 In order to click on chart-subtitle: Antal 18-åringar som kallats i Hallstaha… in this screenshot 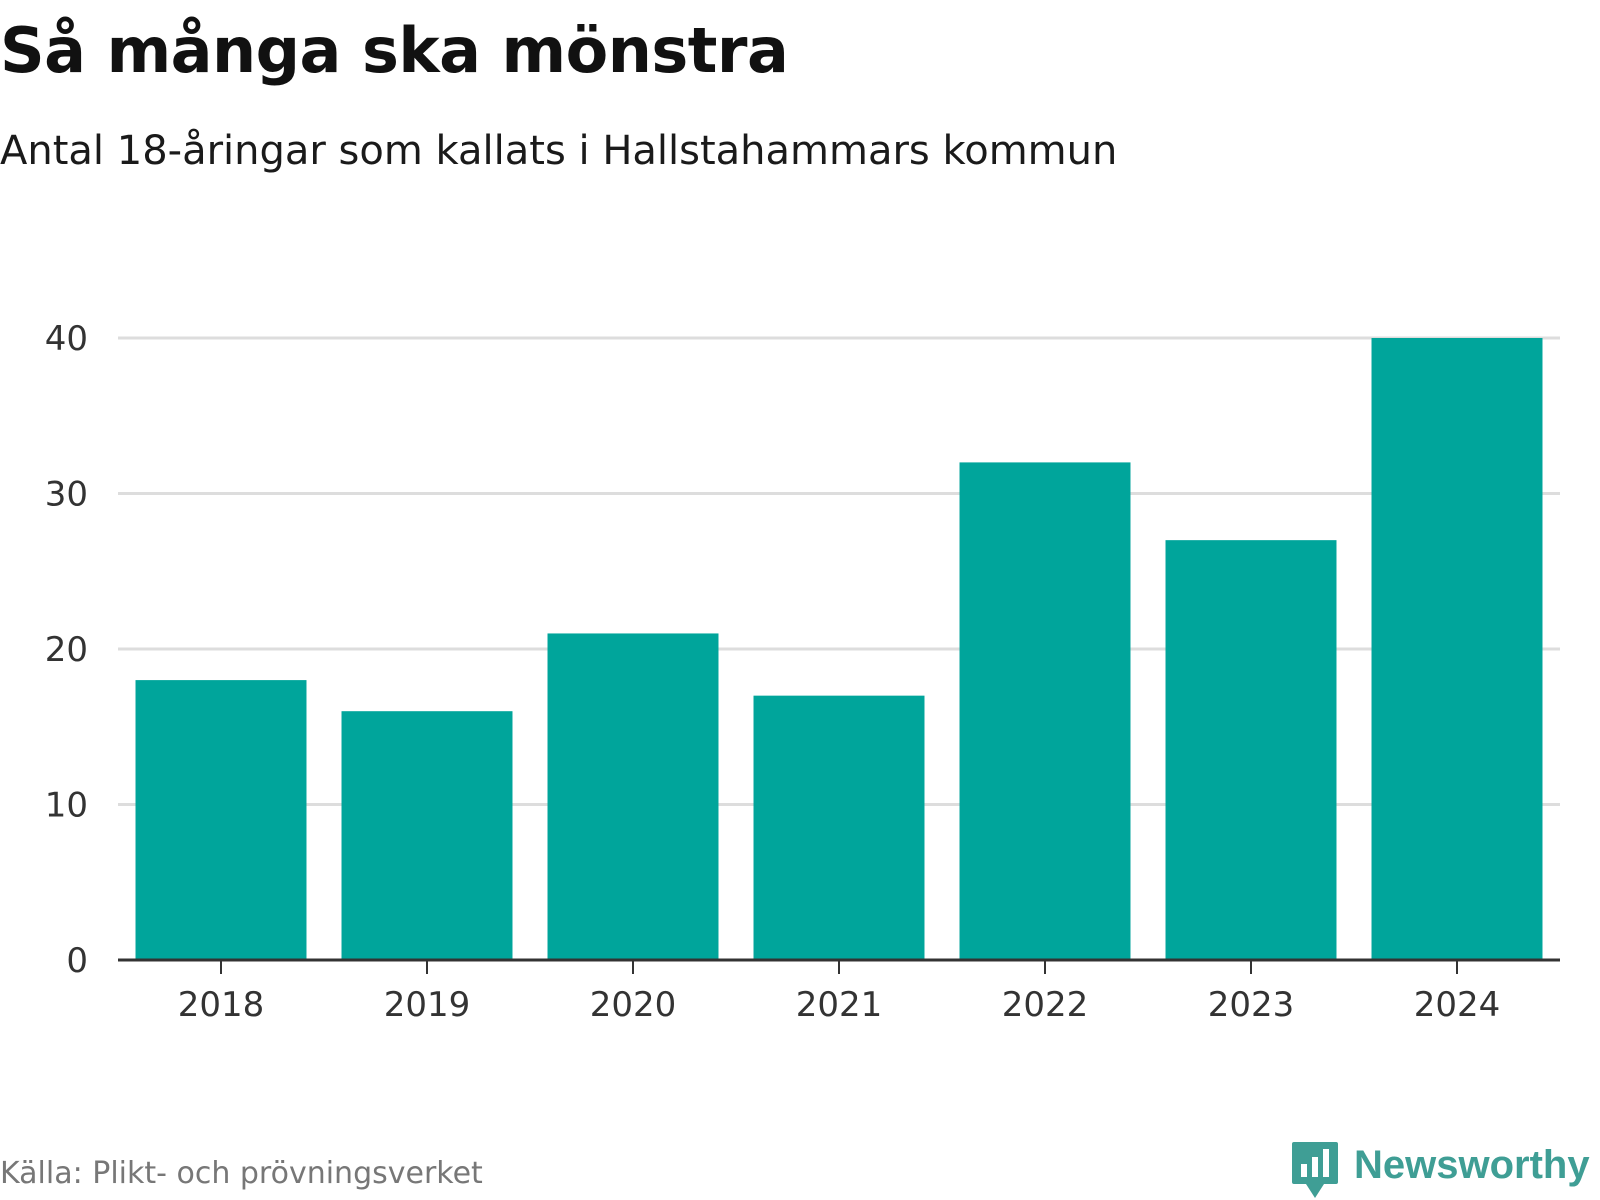, I will do `click(559, 151)`.